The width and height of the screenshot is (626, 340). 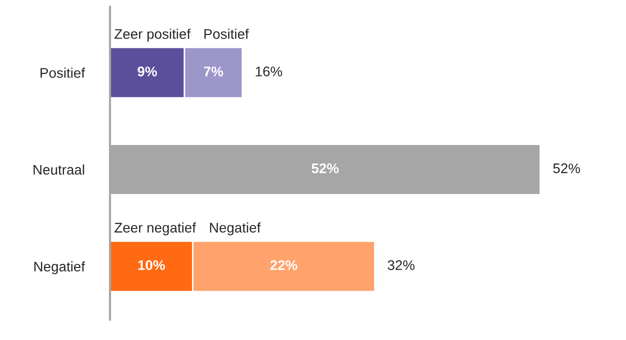 What do you see at coordinates (325, 168) in the screenshot?
I see `data-label: 52%` at bounding box center [325, 168].